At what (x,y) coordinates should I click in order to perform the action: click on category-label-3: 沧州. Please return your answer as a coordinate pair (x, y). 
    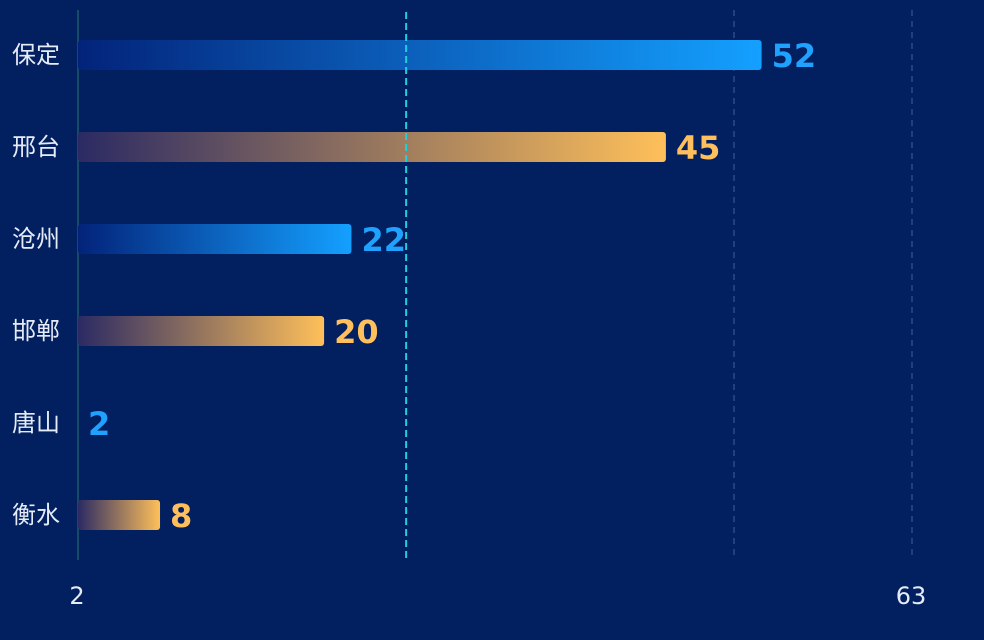
    Looking at the image, I should click on (36, 239).